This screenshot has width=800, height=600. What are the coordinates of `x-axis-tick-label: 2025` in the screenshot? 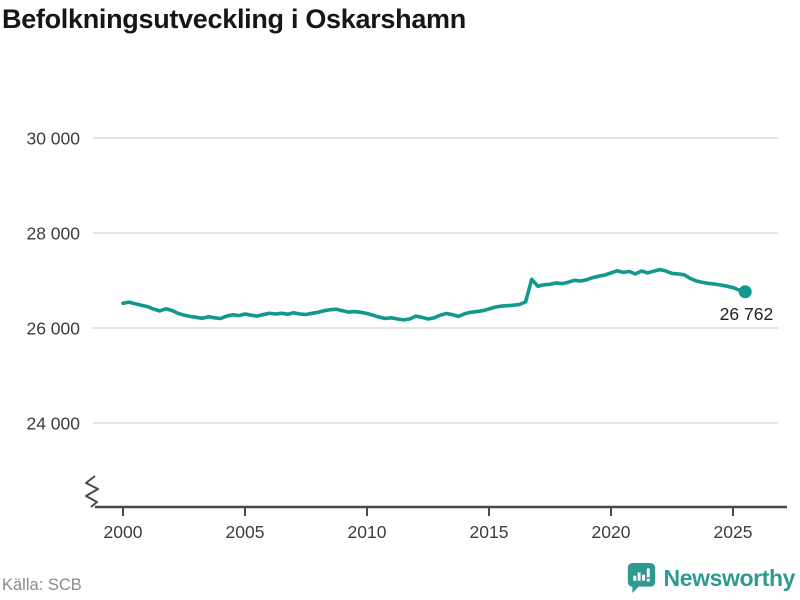 It's located at (733, 532).